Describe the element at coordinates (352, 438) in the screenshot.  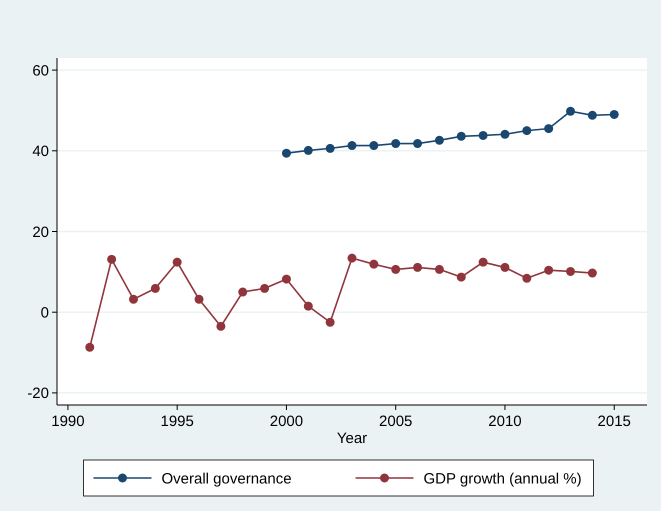
I see `x-axis-title: Year` at that location.